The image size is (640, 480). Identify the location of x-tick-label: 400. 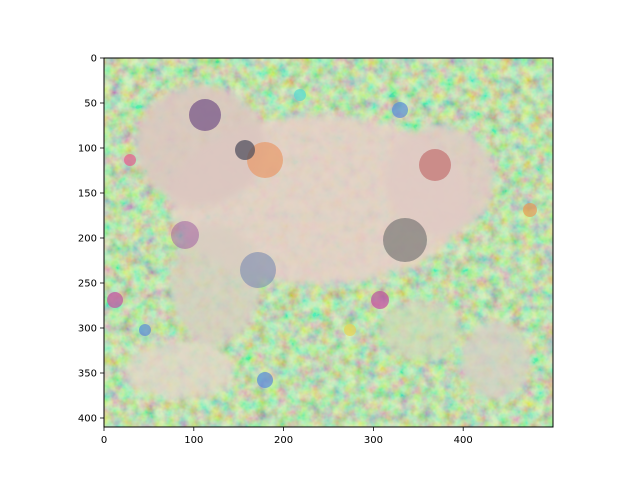
(463, 440).